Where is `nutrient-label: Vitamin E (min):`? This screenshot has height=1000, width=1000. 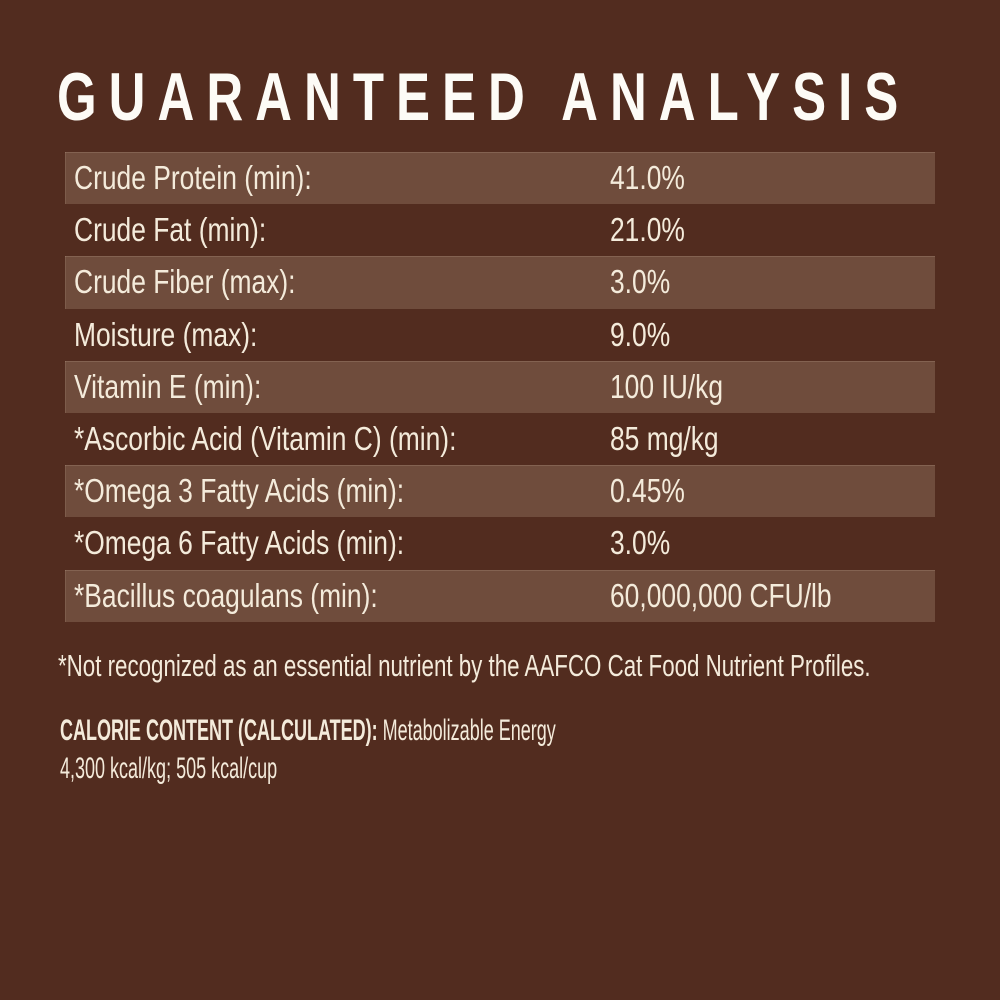
nutrient-label: Vitamin E (min): is located at coordinates (168, 386).